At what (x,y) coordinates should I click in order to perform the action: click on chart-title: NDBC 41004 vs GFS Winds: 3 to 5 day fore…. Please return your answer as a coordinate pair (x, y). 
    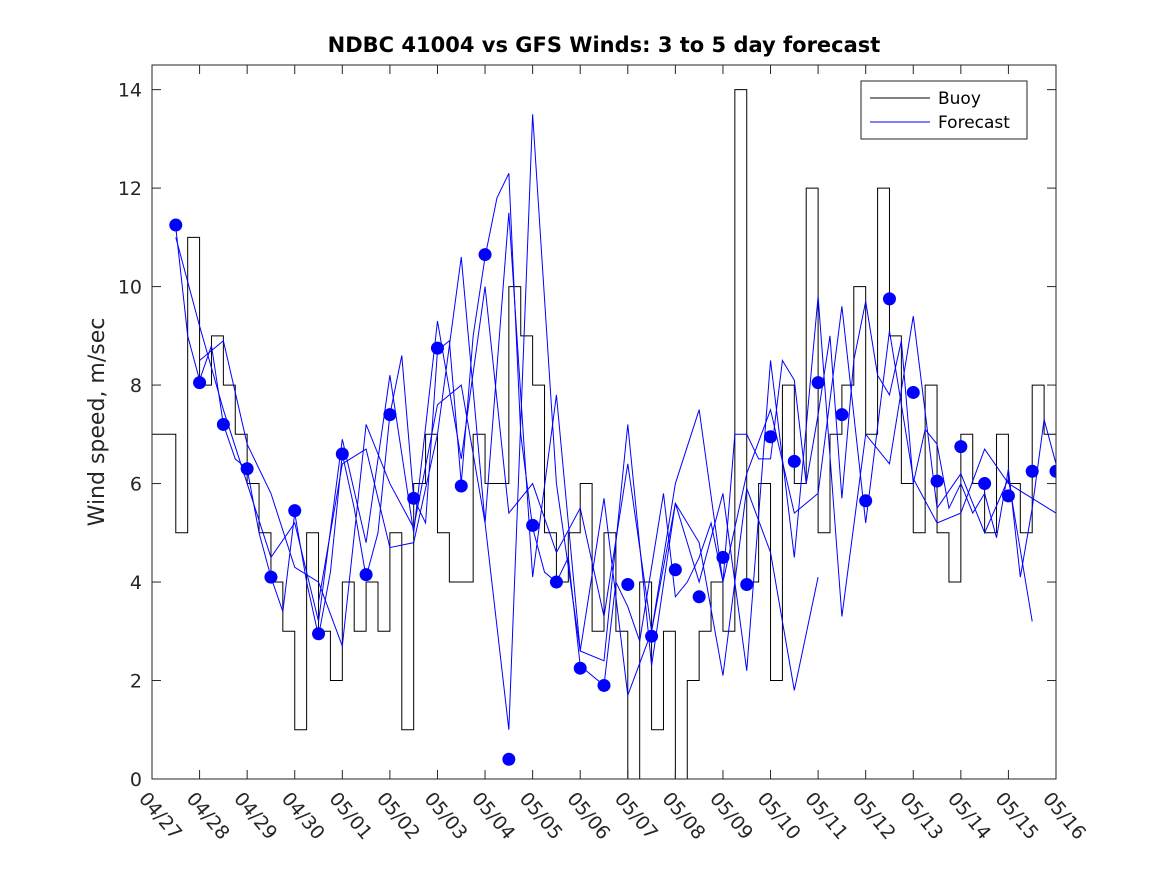
    Looking at the image, I should click on (604, 45).